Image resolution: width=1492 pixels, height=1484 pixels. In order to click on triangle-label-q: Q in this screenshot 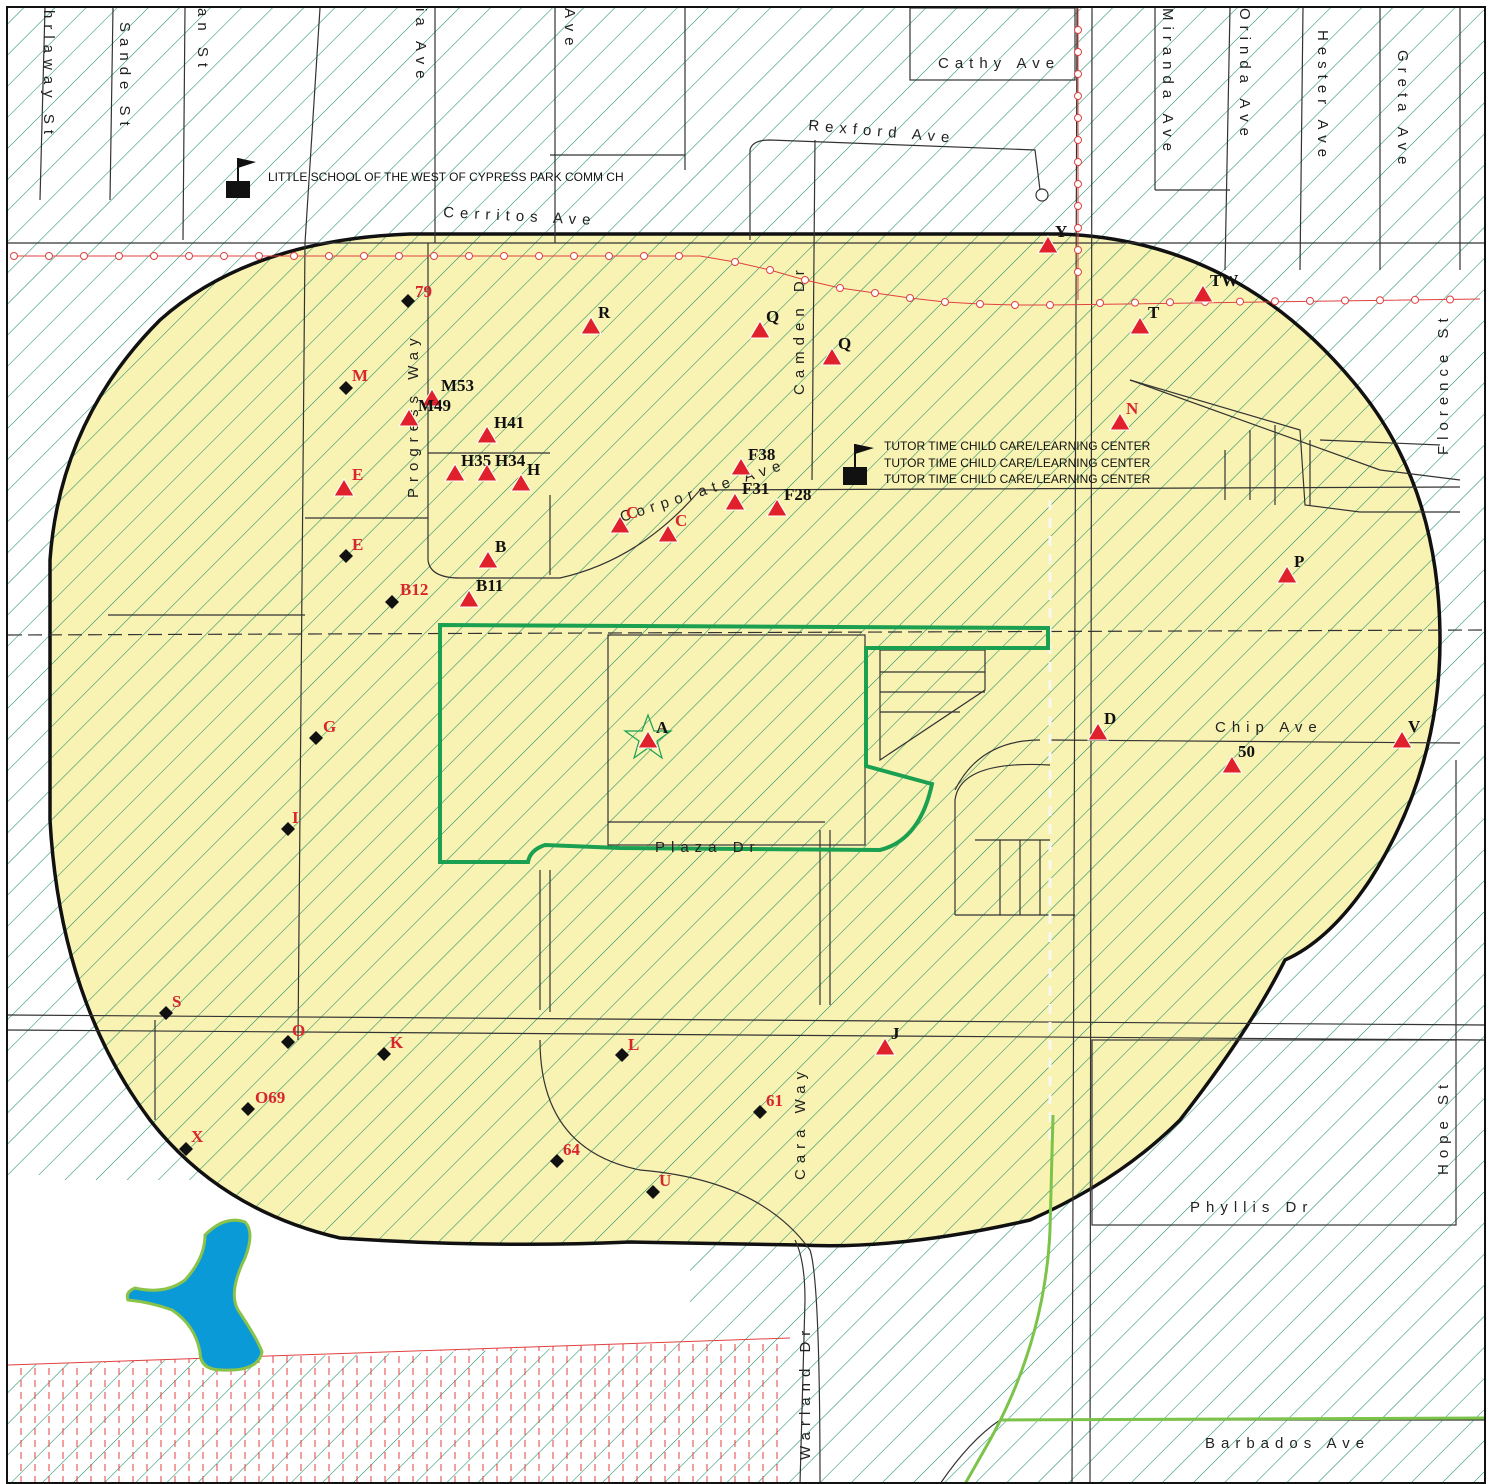, I will do `click(772, 316)`.